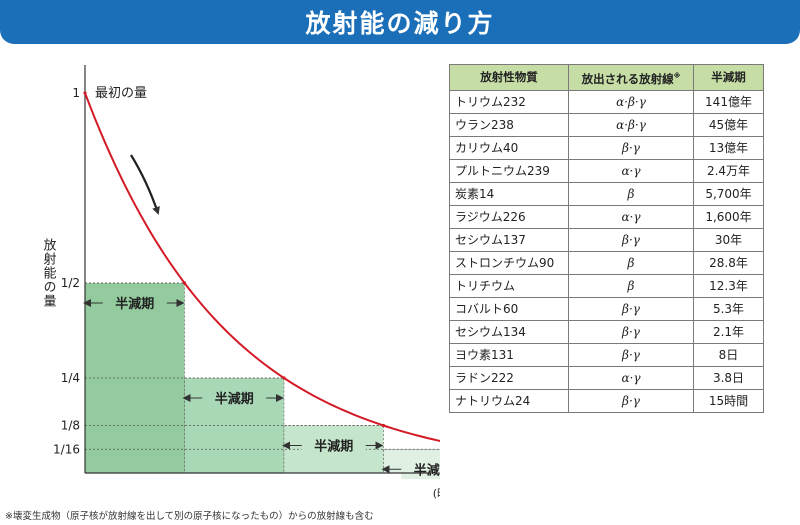 The height and width of the screenshot is (525, 800). Describe the element at coordinates (509, 124) in the screenshot. I see `substance-cell: ウラン238` at that location.